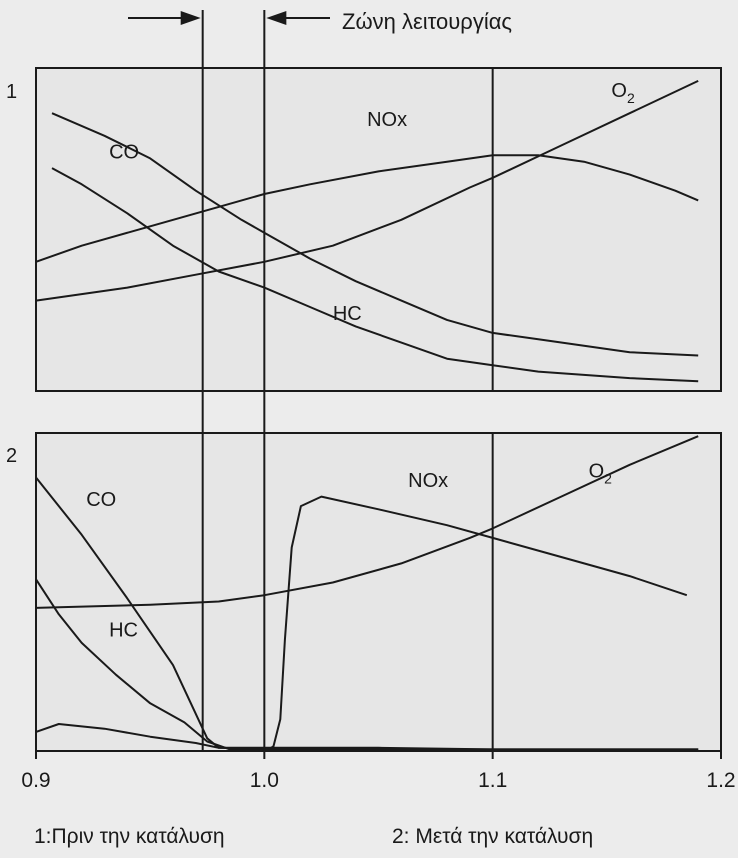 The image size is (738, 858). I want to click on caption-before: 1:Πριν την κατάλυση, so click(129, 836).